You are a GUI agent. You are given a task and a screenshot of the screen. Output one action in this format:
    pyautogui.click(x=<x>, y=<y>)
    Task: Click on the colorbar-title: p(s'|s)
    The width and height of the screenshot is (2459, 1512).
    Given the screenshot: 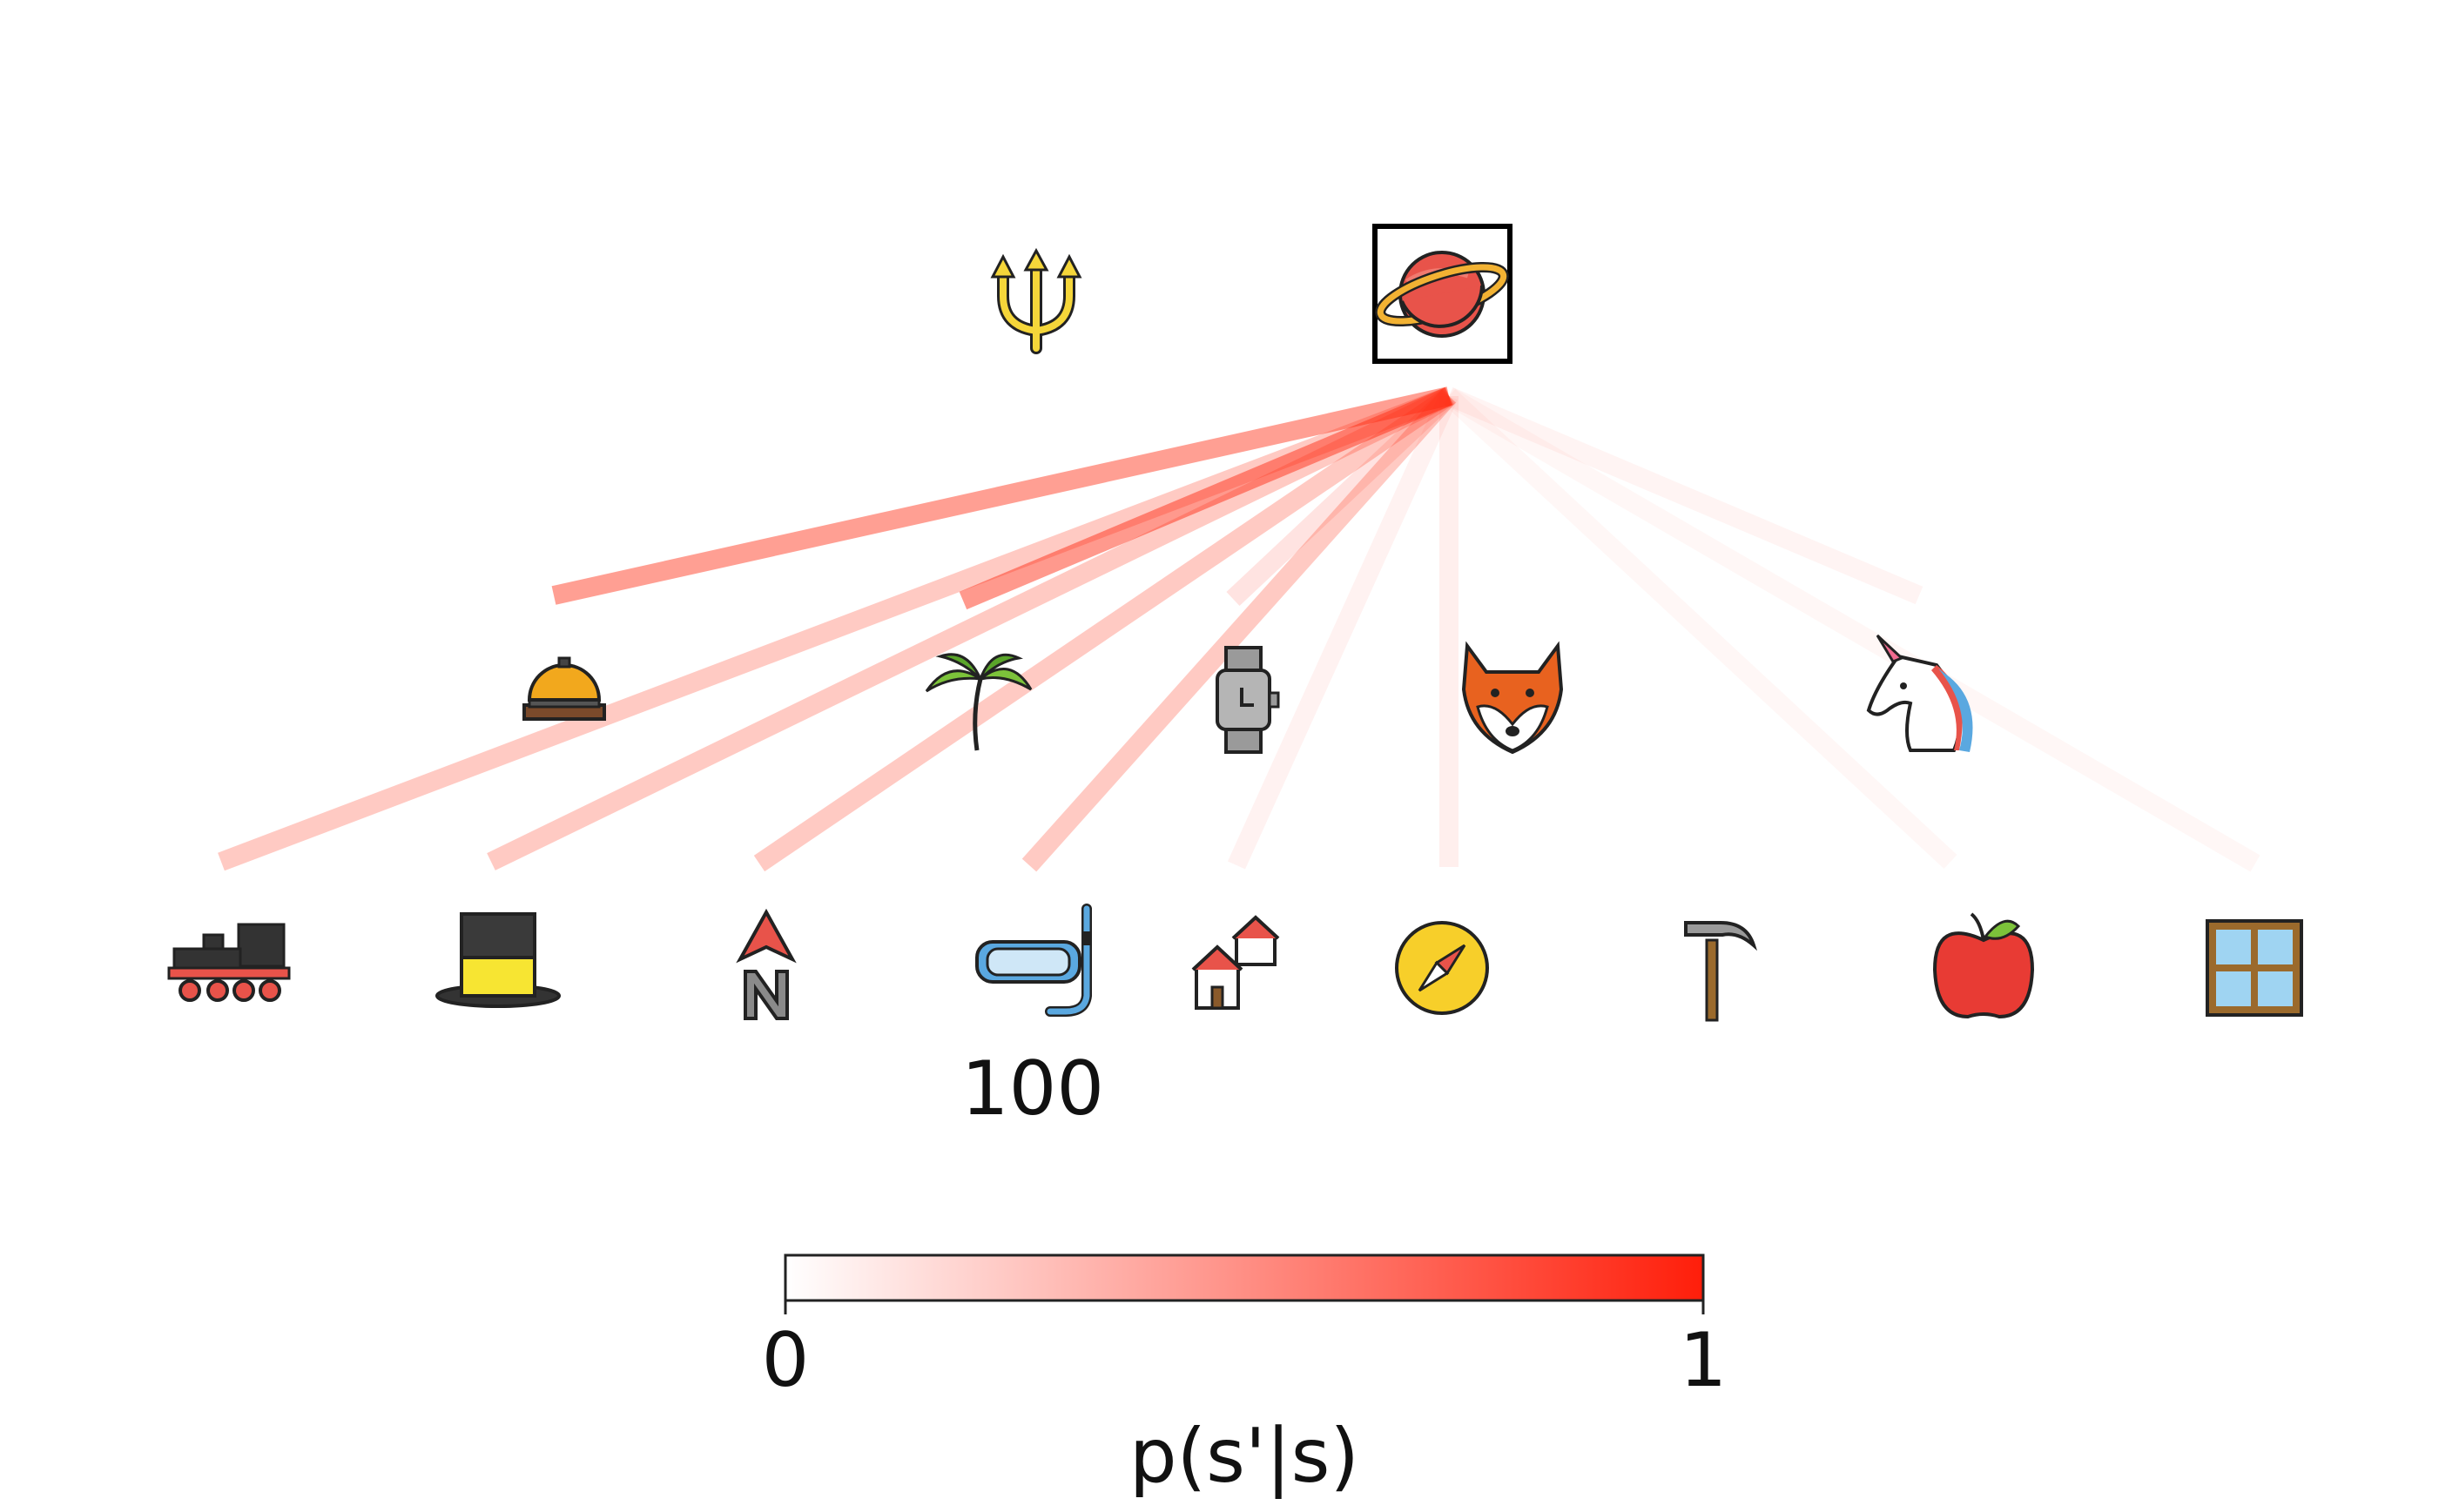 What is the action you would take?
    pyautogui.click(x=1244, y=1456)
    